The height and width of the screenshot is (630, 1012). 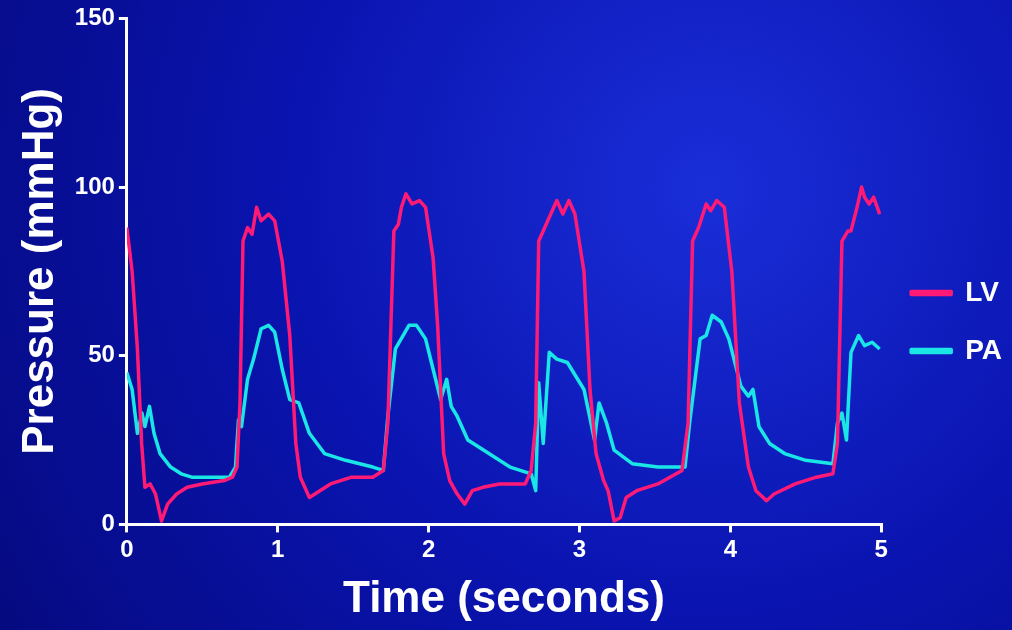 I want to click on x-tick-label: 1, so click(x=278, y=549).